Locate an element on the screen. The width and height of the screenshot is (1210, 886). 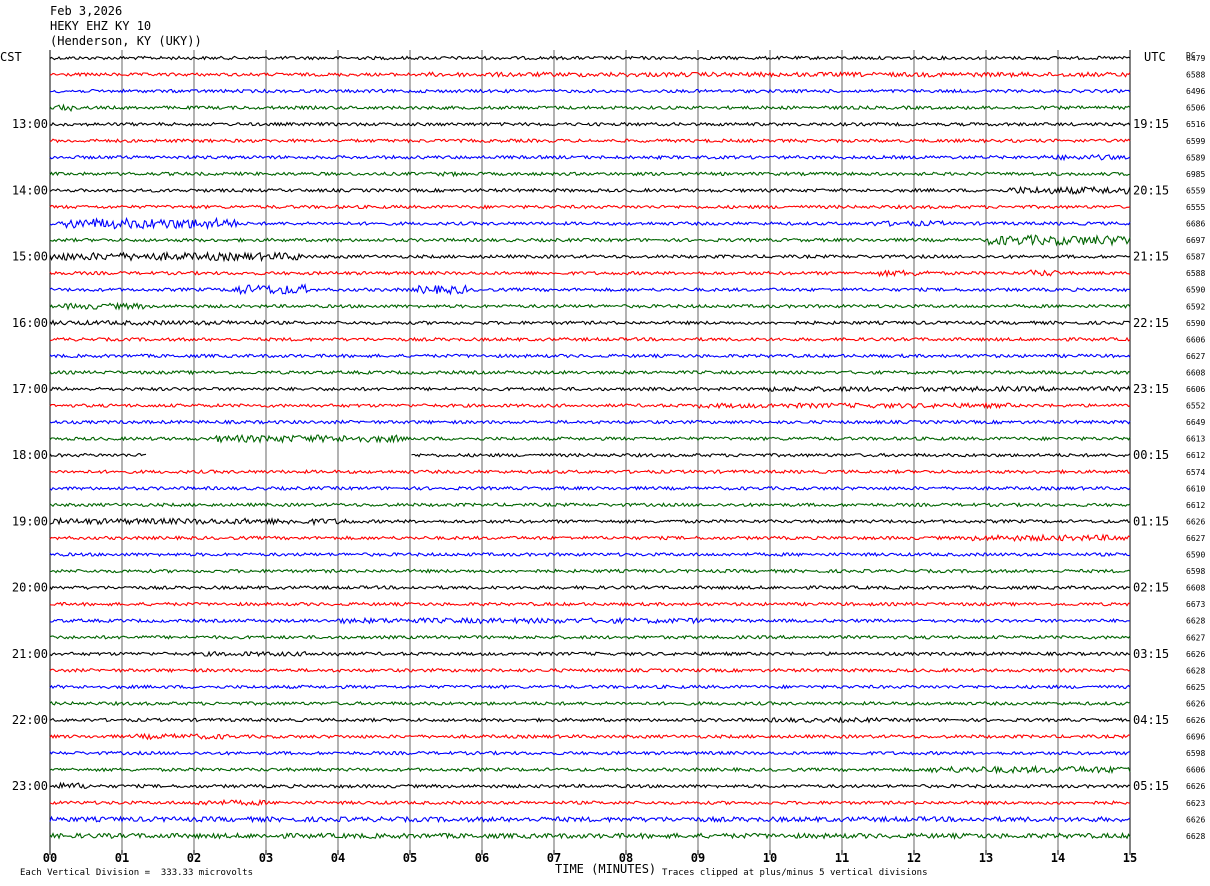
dc-offset-label: 6697 is located at coordinates (1195, 240).